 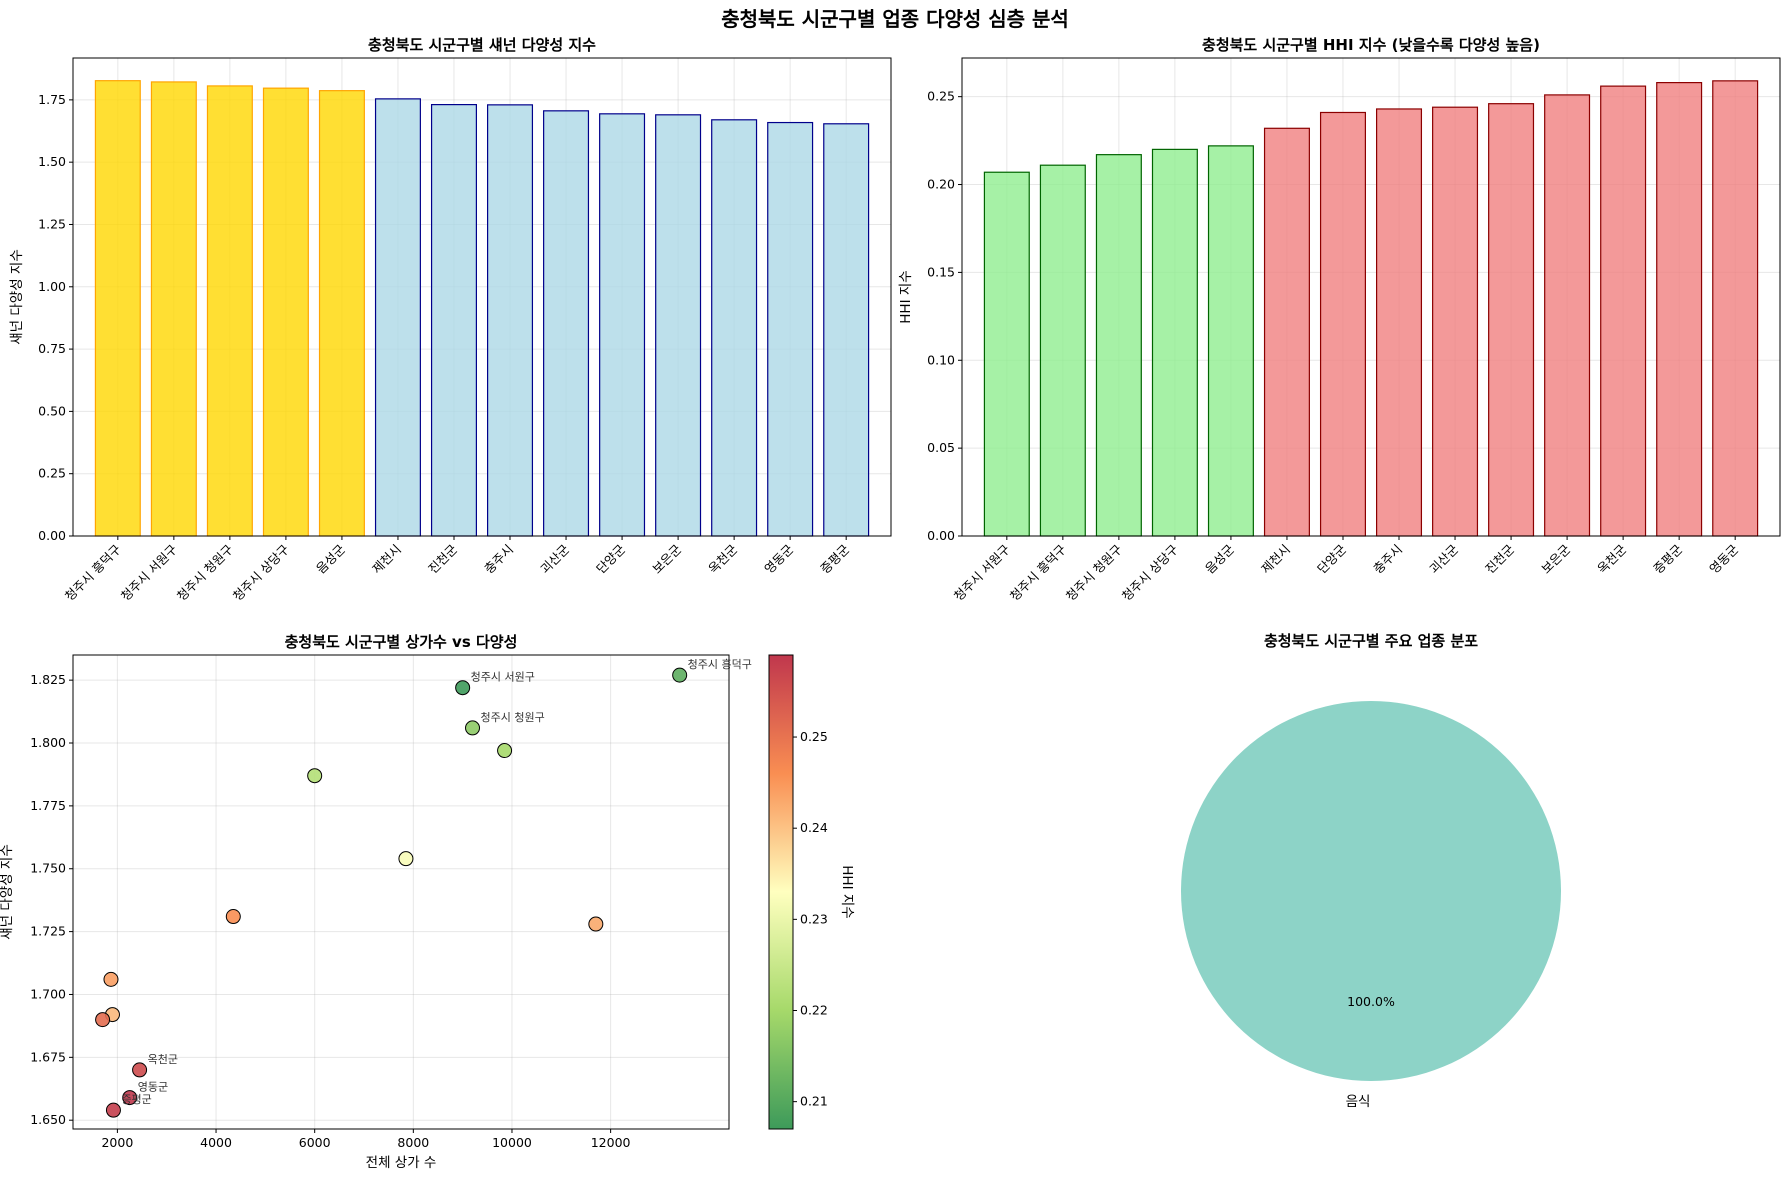 I want to click on y-tick-label: 1.50, so click(x=52, y=161).